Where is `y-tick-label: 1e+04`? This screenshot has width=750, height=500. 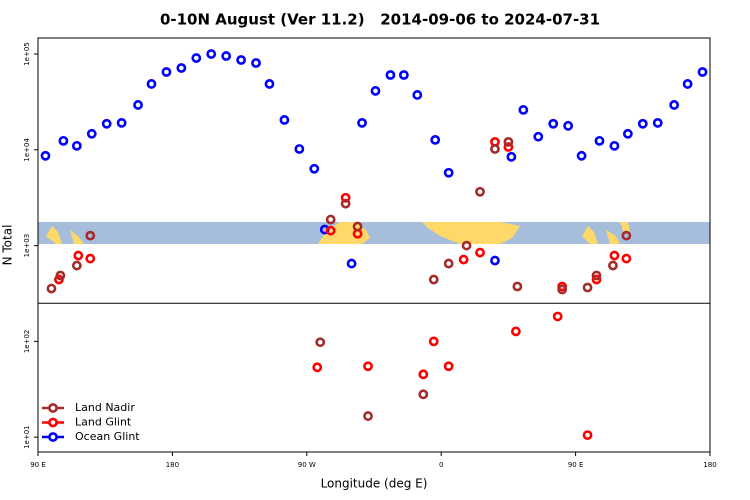 y-tick-label: 1e+04 is located at coordinates (27, 150).